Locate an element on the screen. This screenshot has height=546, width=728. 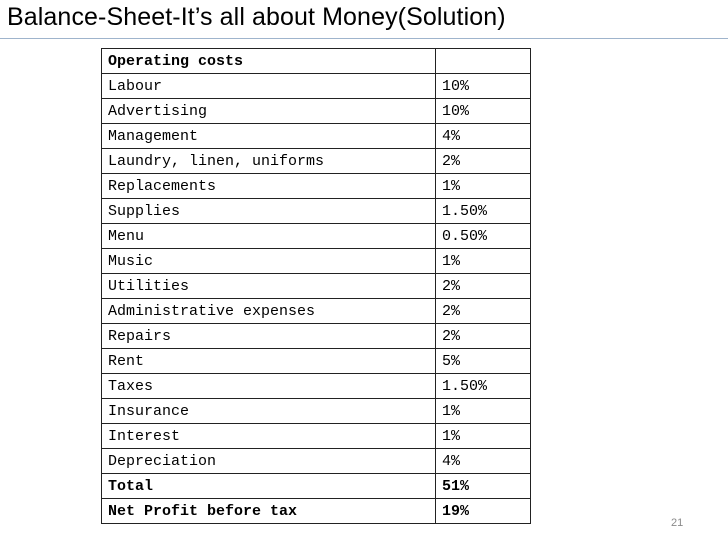
cost-label-cell: Administrative expenses is located at coordinates (268, 311).